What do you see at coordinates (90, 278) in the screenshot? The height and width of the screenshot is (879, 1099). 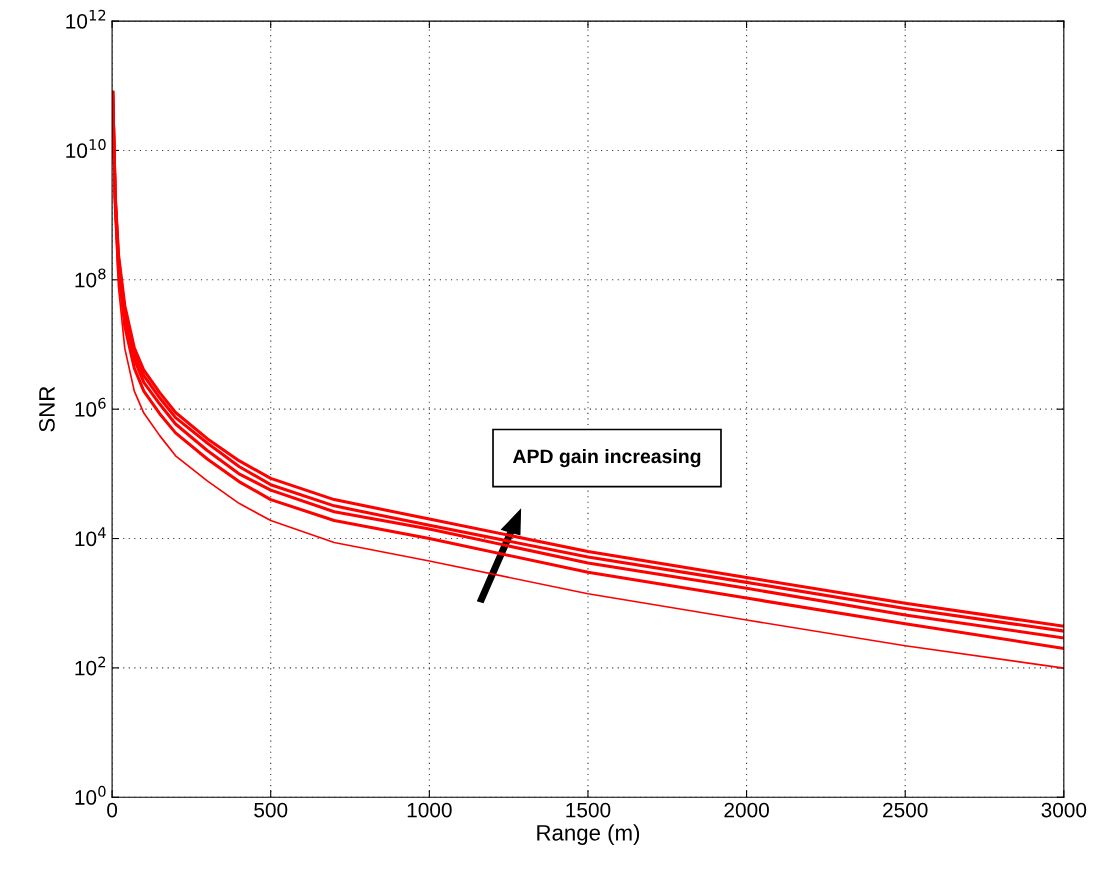 I see `y-tick-label: 10$^{8}$` at bounding box center [90, 278].